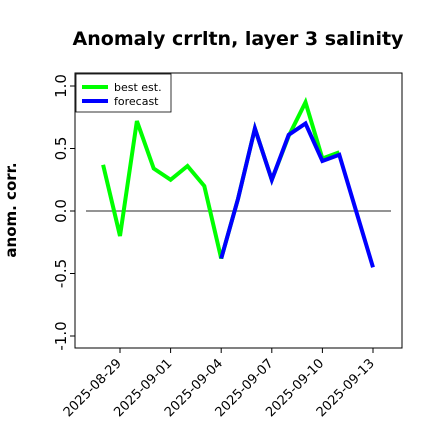 The height and width of the screenshot is (440, 440). I want to click on legend: best est. forecast, so click(123, 93).